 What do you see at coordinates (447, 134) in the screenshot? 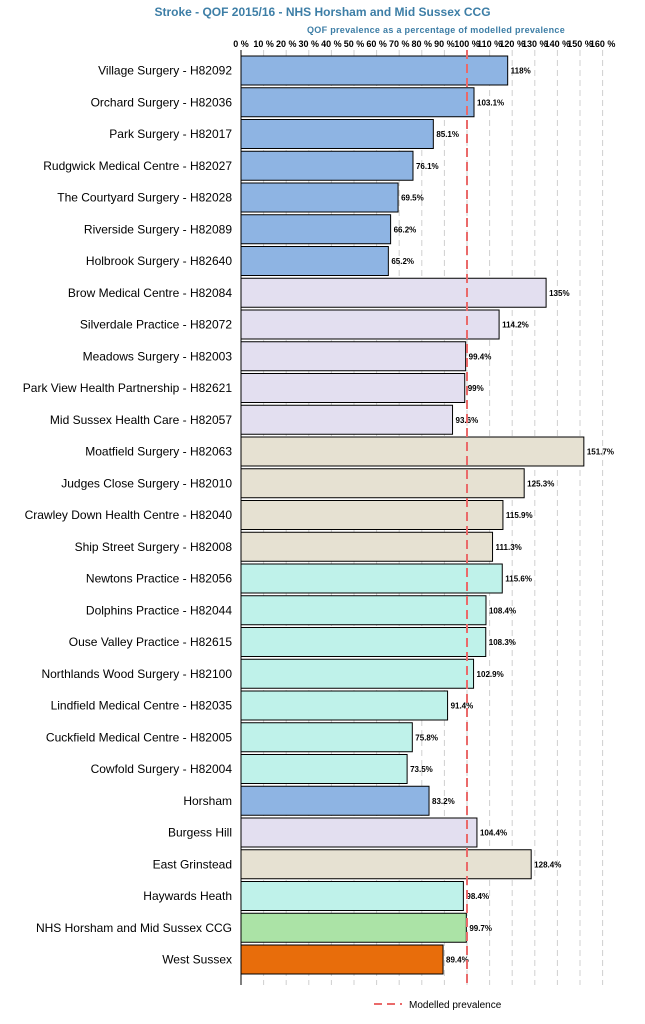
I see `data-label: 85.1%` at bounding box center [447, 134].